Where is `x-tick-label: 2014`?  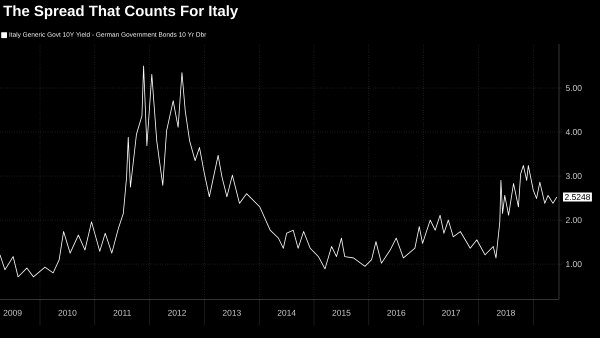
x-tick-label: 2014 is located at coordinates (287, 313).